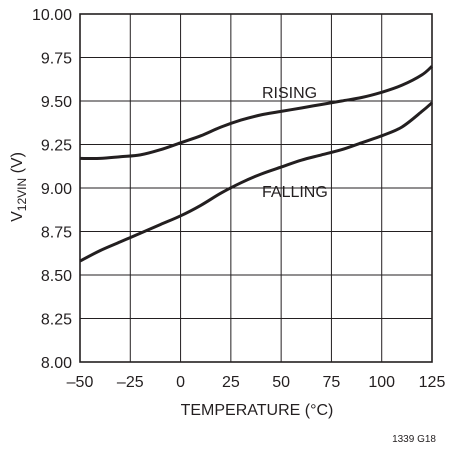 Image resolution: width=456 pixels, height=454 pixels. I want to click on y-axis-title-unit: (V), so click(17, 165).